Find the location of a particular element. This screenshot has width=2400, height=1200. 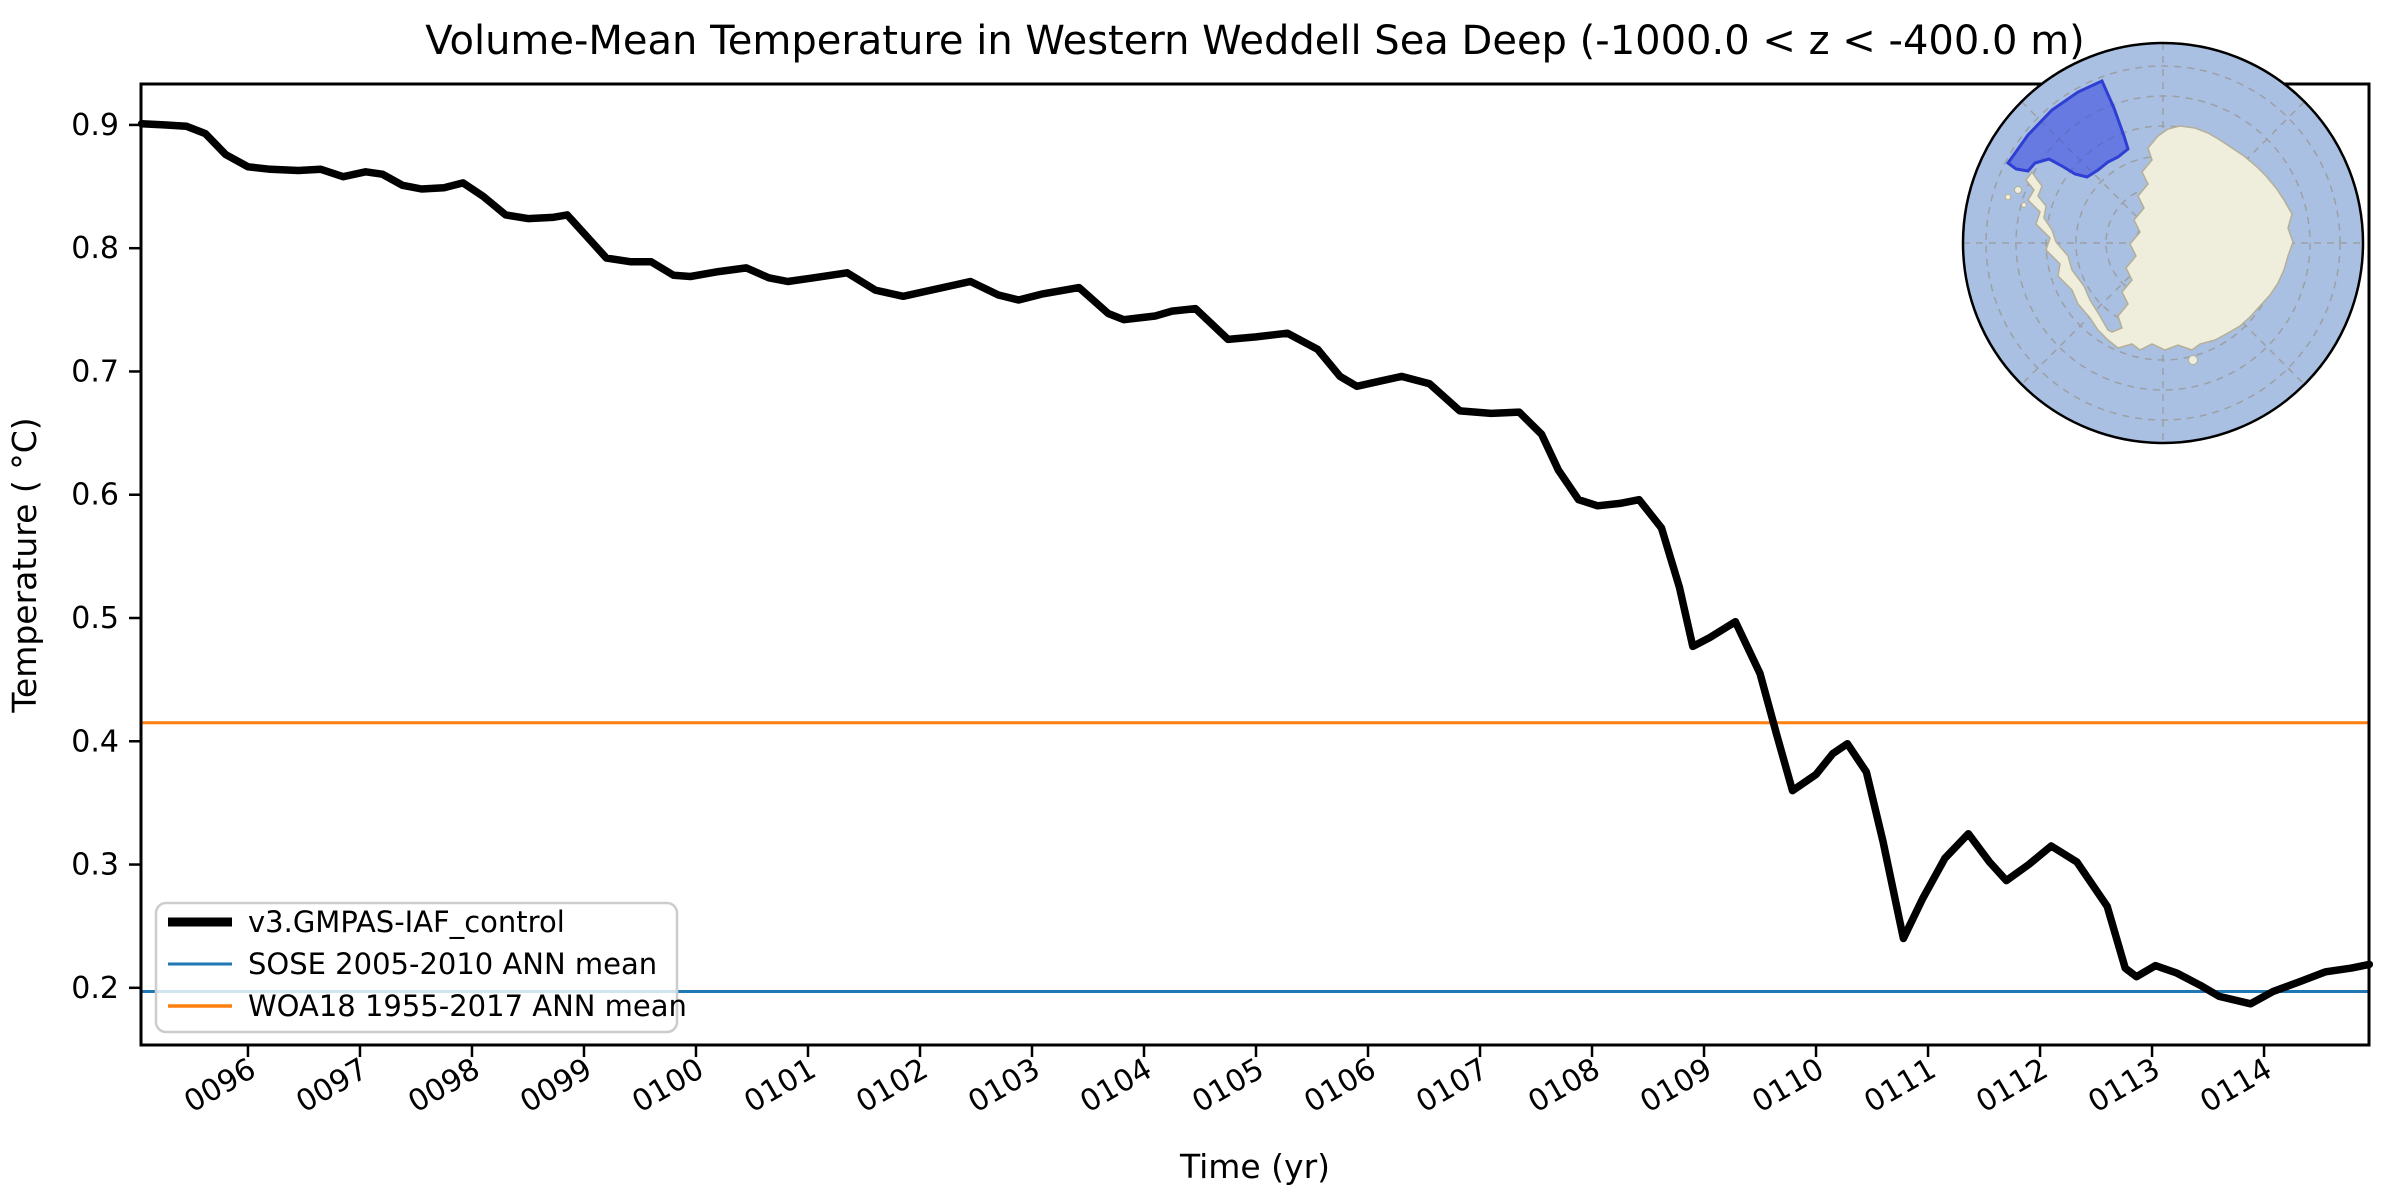

y-tick-label: 0.6 is located at coordinates (95, 495).